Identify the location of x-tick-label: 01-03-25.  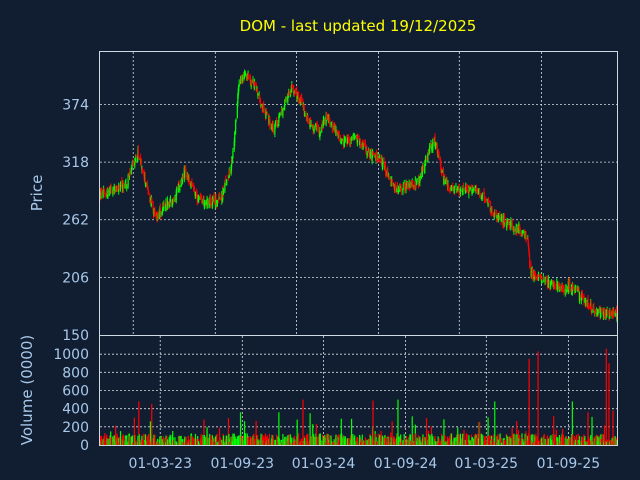
(487, 464).